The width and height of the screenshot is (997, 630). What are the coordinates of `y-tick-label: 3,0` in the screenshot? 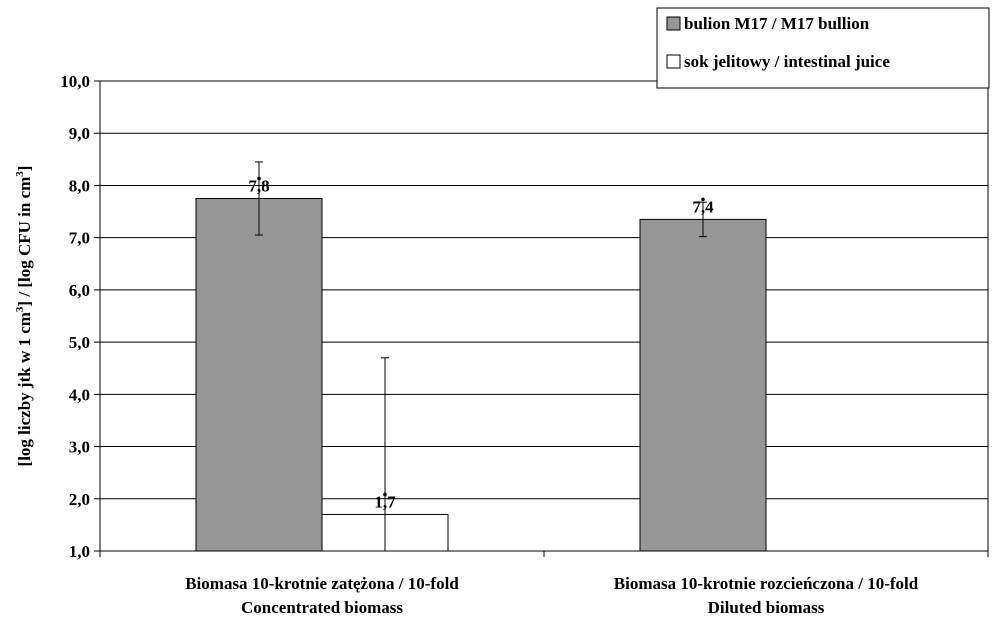 It's located at (79, 447).